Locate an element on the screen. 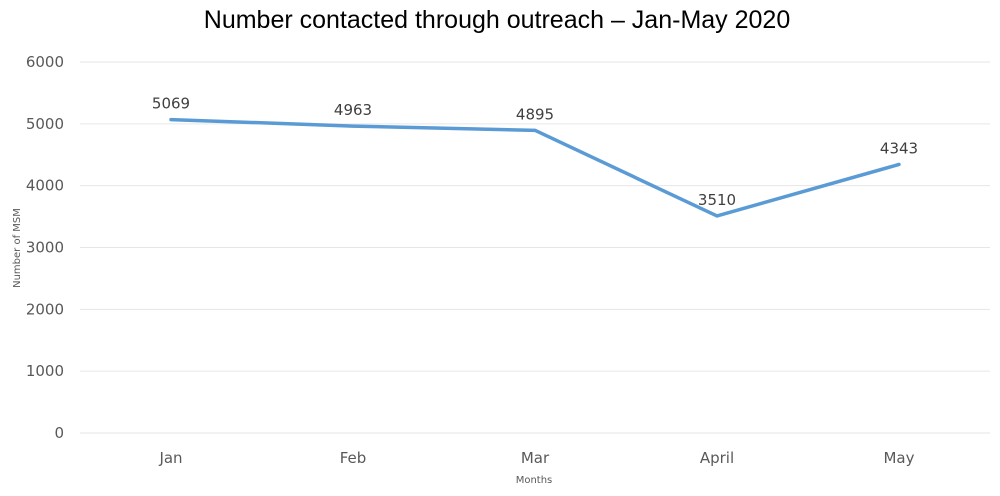 Image resolution: width=1000 pixels, height=496 pixels. x-tick-label: April is located at coordinates (717, 458).